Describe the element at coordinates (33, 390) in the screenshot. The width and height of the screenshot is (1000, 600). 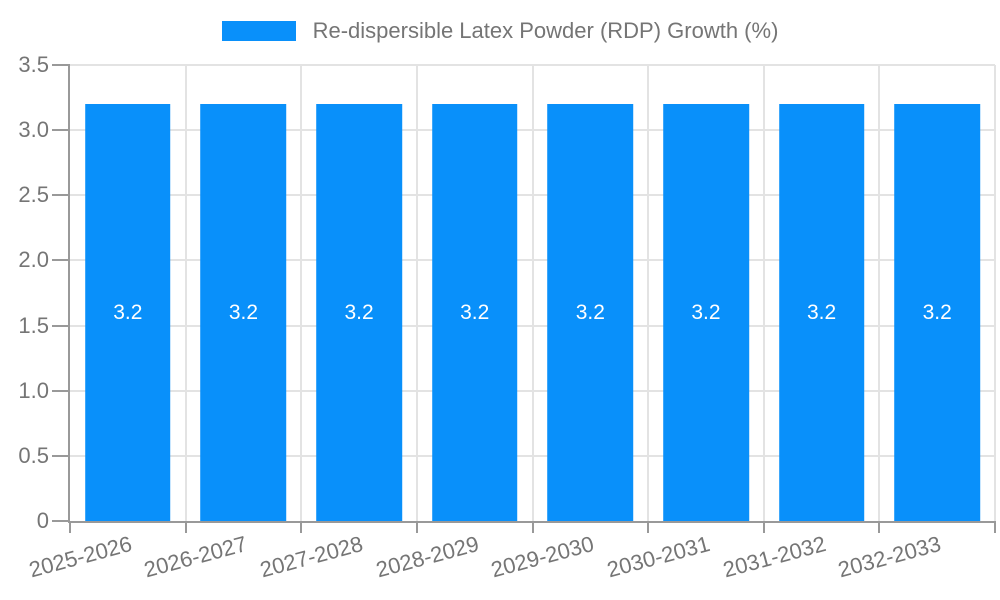
I see `y-axis-tick-label: 1.0` at that location.